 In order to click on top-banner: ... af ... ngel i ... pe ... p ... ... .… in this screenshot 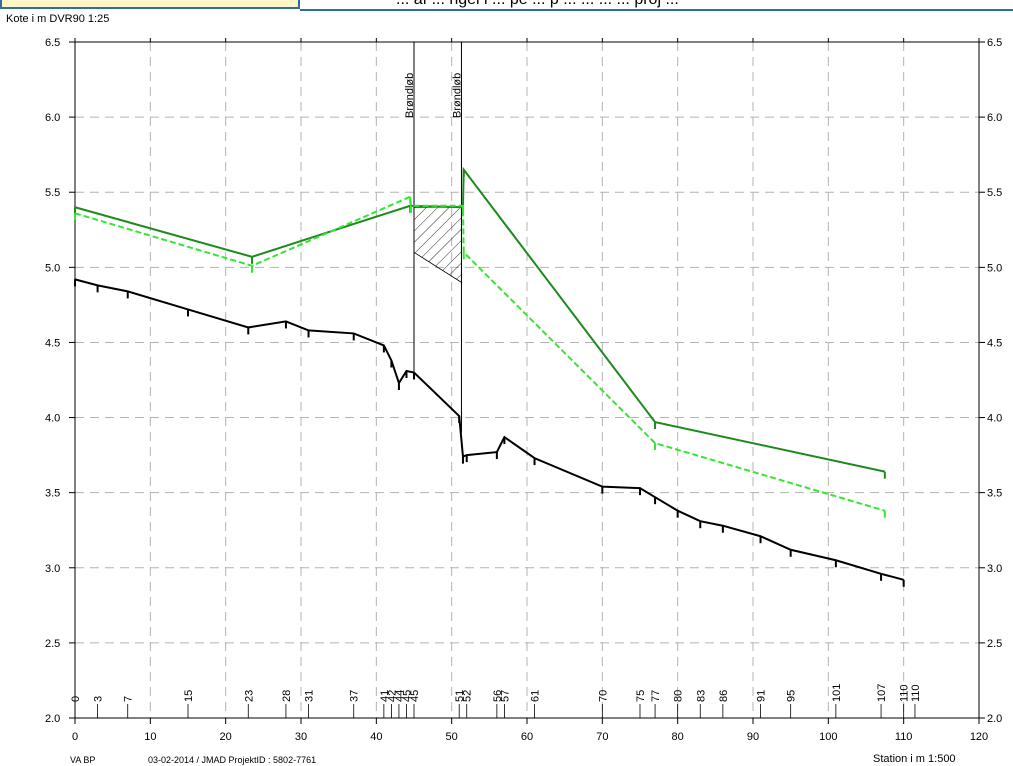, I will do `click(506, 6)`.